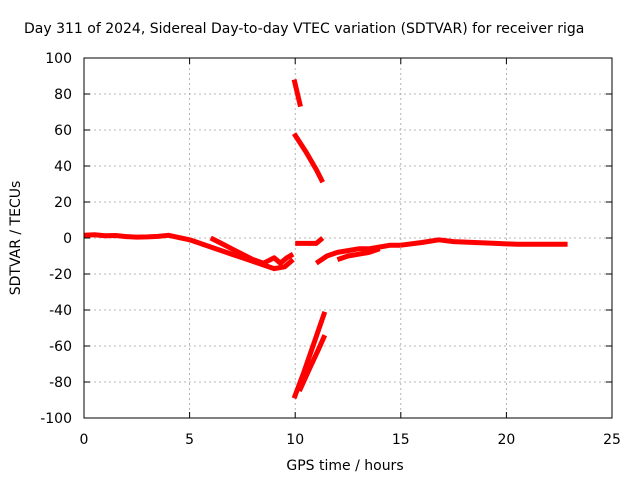 The width and height of the screenshot is (640, 485). Describe the element at coordinates (310, 241) in the screenshot. I see `series-line-segment-10-11h` at that location.